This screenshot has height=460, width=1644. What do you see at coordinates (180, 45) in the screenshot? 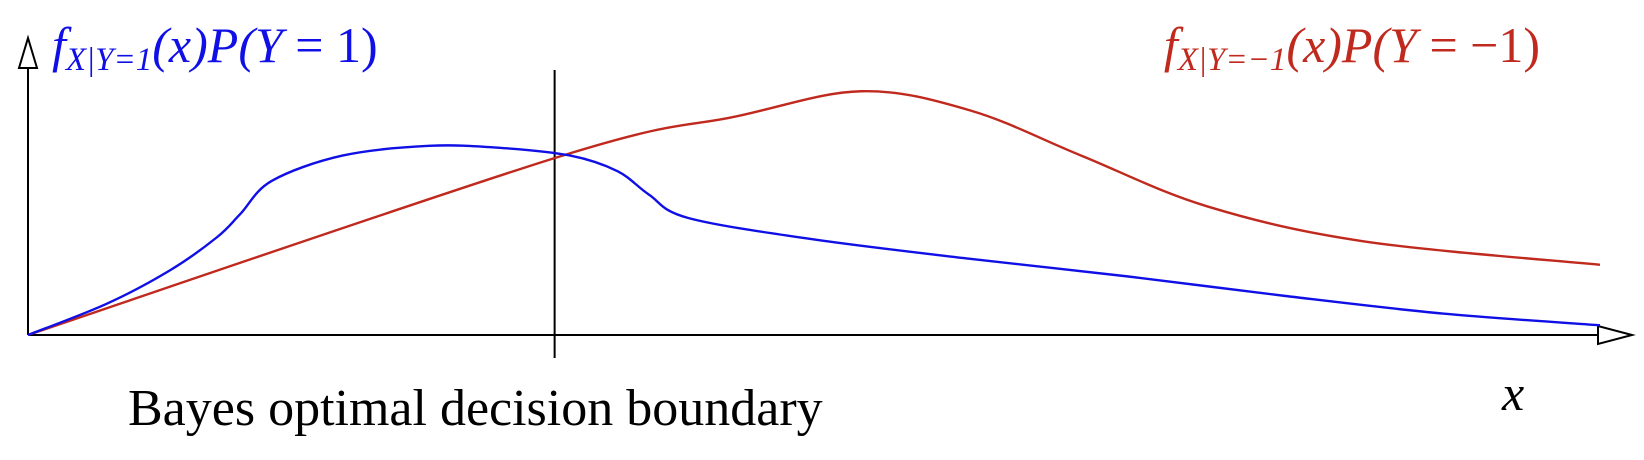
I see `label-pos-arg: (x)` at bounding box center [180, 45].